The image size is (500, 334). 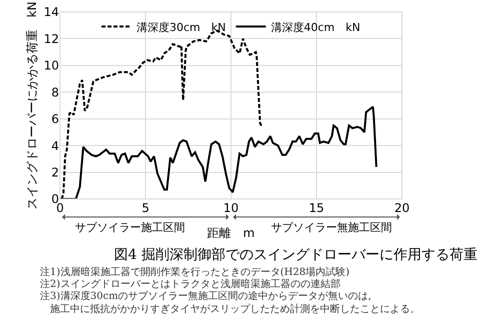 What do you see at coordinates (195, 272) in the screenshot?
I see `text: 注1)浅層暗渠施工器で開削作業を行ったときのデータ(H28場内試験)` at bounding box center [195, 272].